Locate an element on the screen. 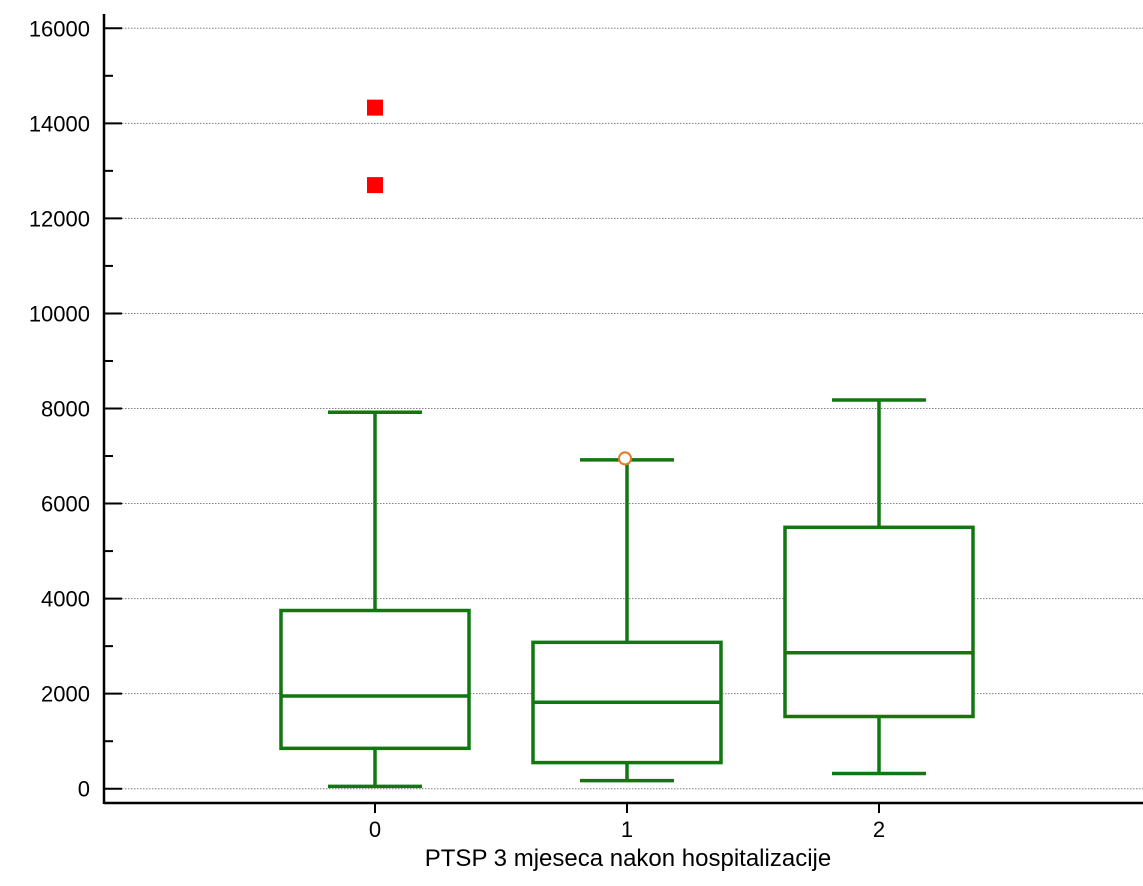 This screenshot has width=1143, height=886. y-tick-label-10000: 10000 is located at coordinates (59, 313).